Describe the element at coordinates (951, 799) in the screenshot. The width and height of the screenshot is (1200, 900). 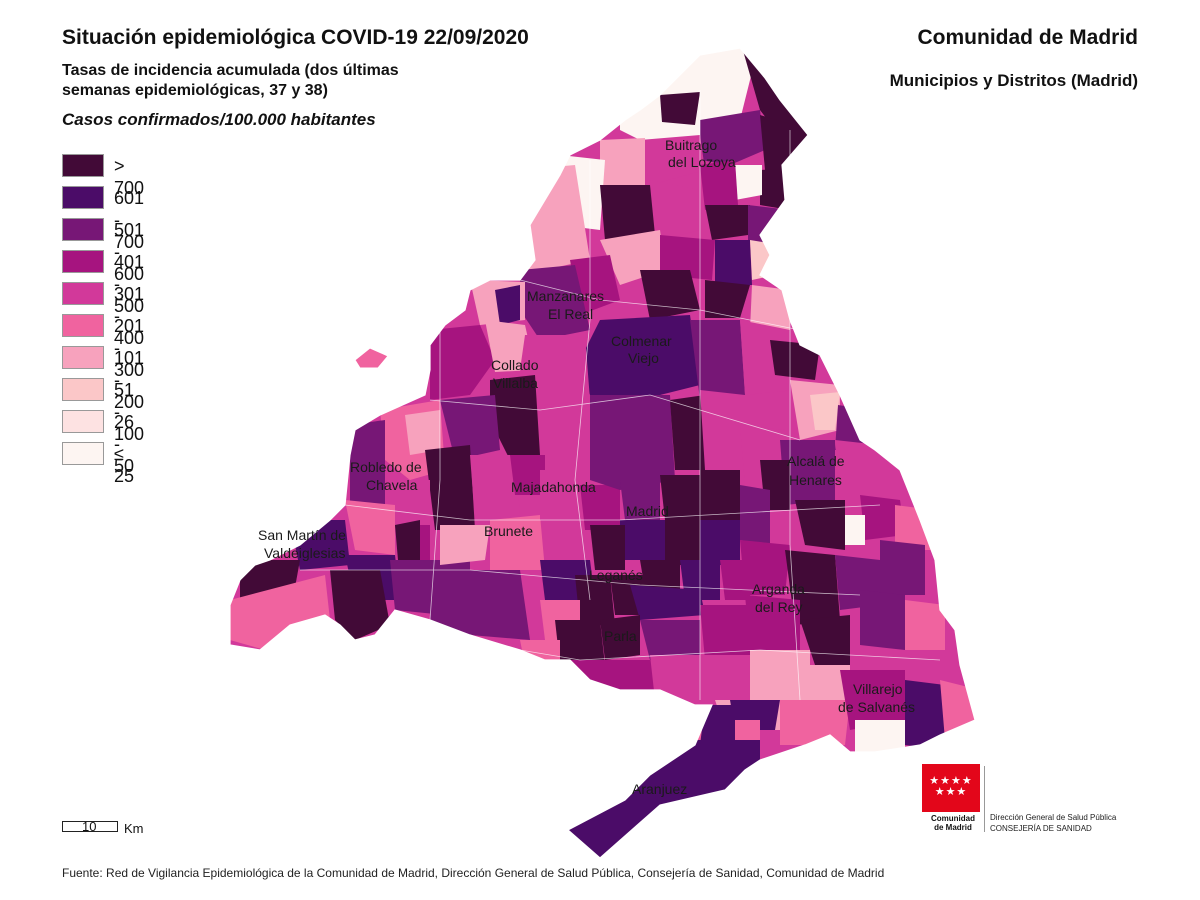
I see `comunidad-madrid-logo: ★★★★ ★★★ Comunidad de Madrid` at that location.